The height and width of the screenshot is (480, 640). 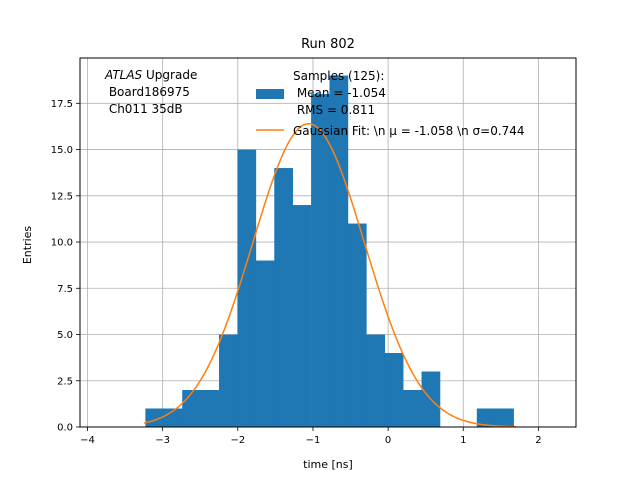 I want to click on y-tick-label-2: 5.0, so click(x=65, y=335).